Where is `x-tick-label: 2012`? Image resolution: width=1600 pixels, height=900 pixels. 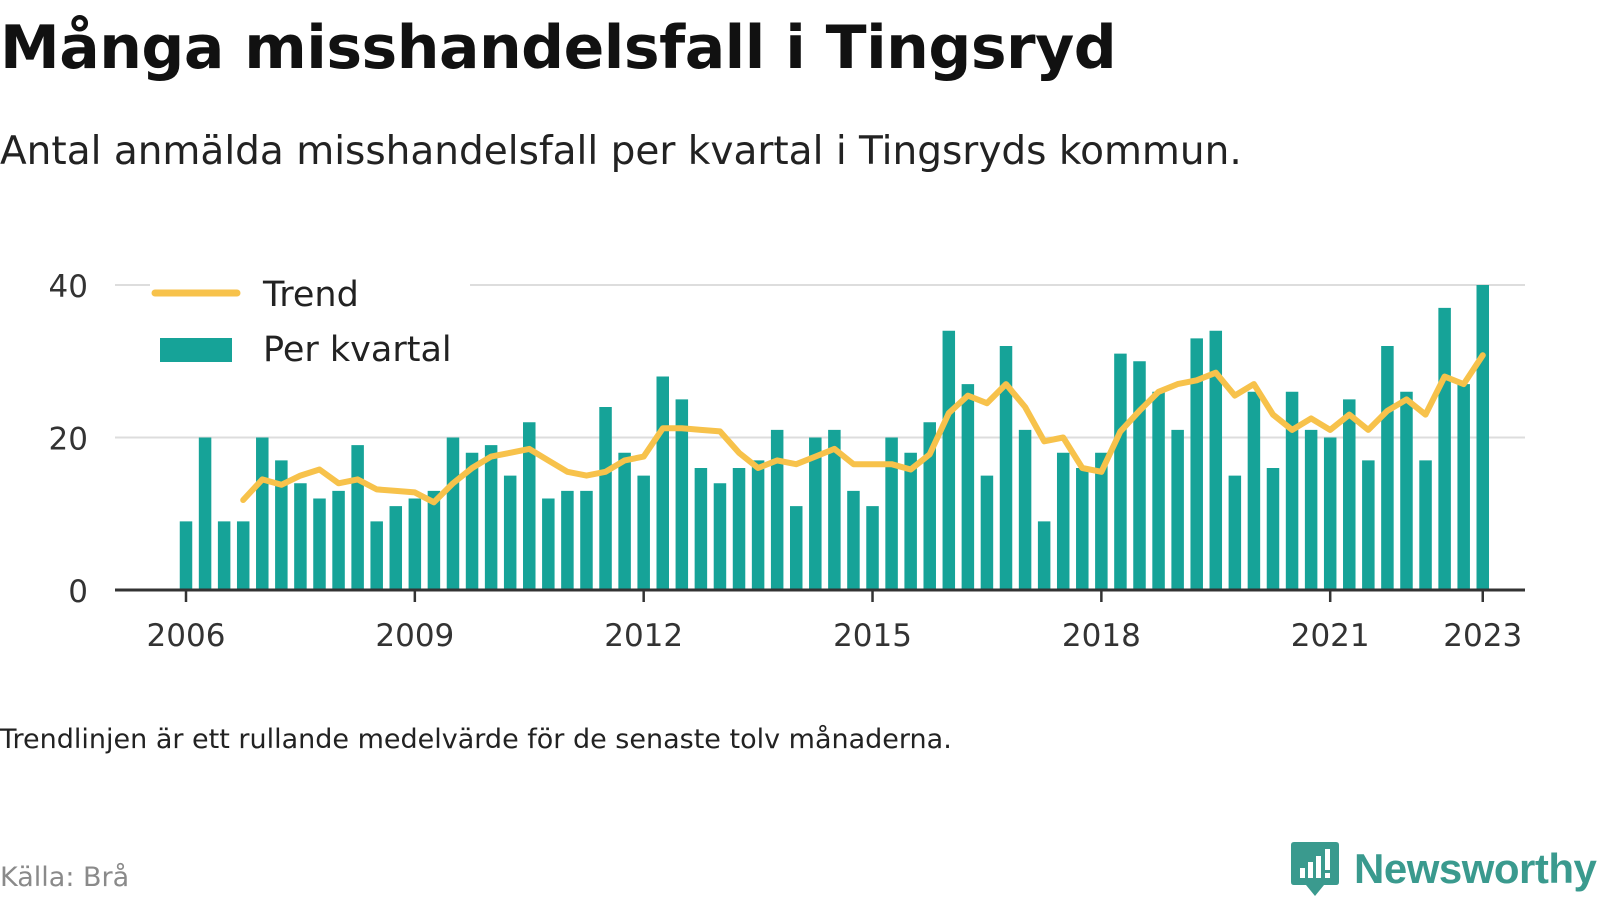
x-tick-label: 2012 is located at coordinates (643, 636).